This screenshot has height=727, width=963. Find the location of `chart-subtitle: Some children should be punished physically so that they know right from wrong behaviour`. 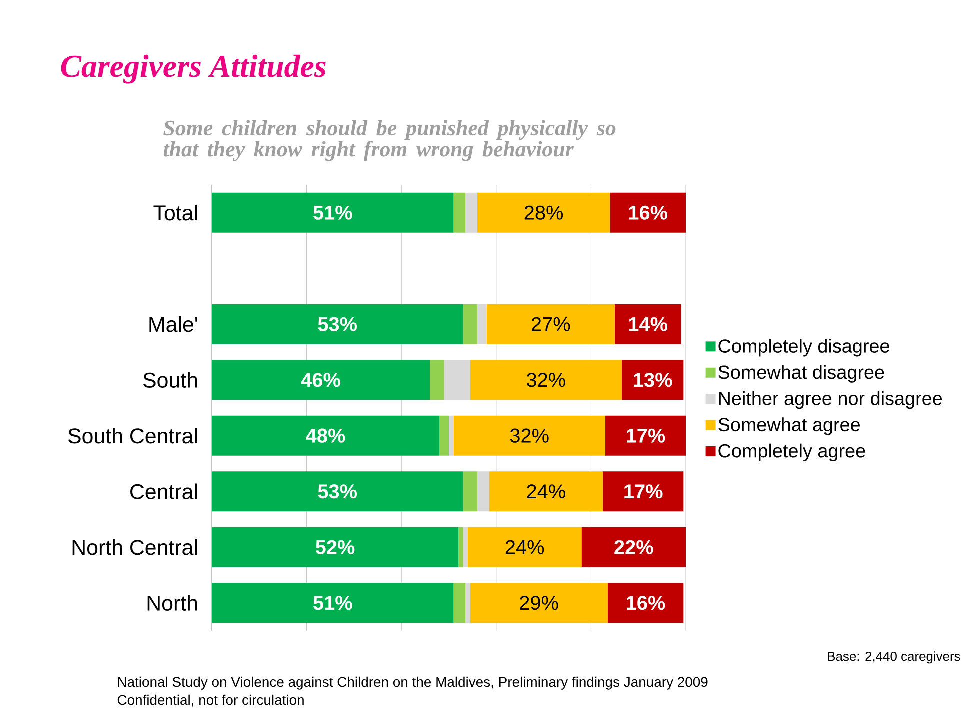

chart-subtitle: Some children should be punished physically so that they know right from wrong behaviour is located at coordinates (390, 141).